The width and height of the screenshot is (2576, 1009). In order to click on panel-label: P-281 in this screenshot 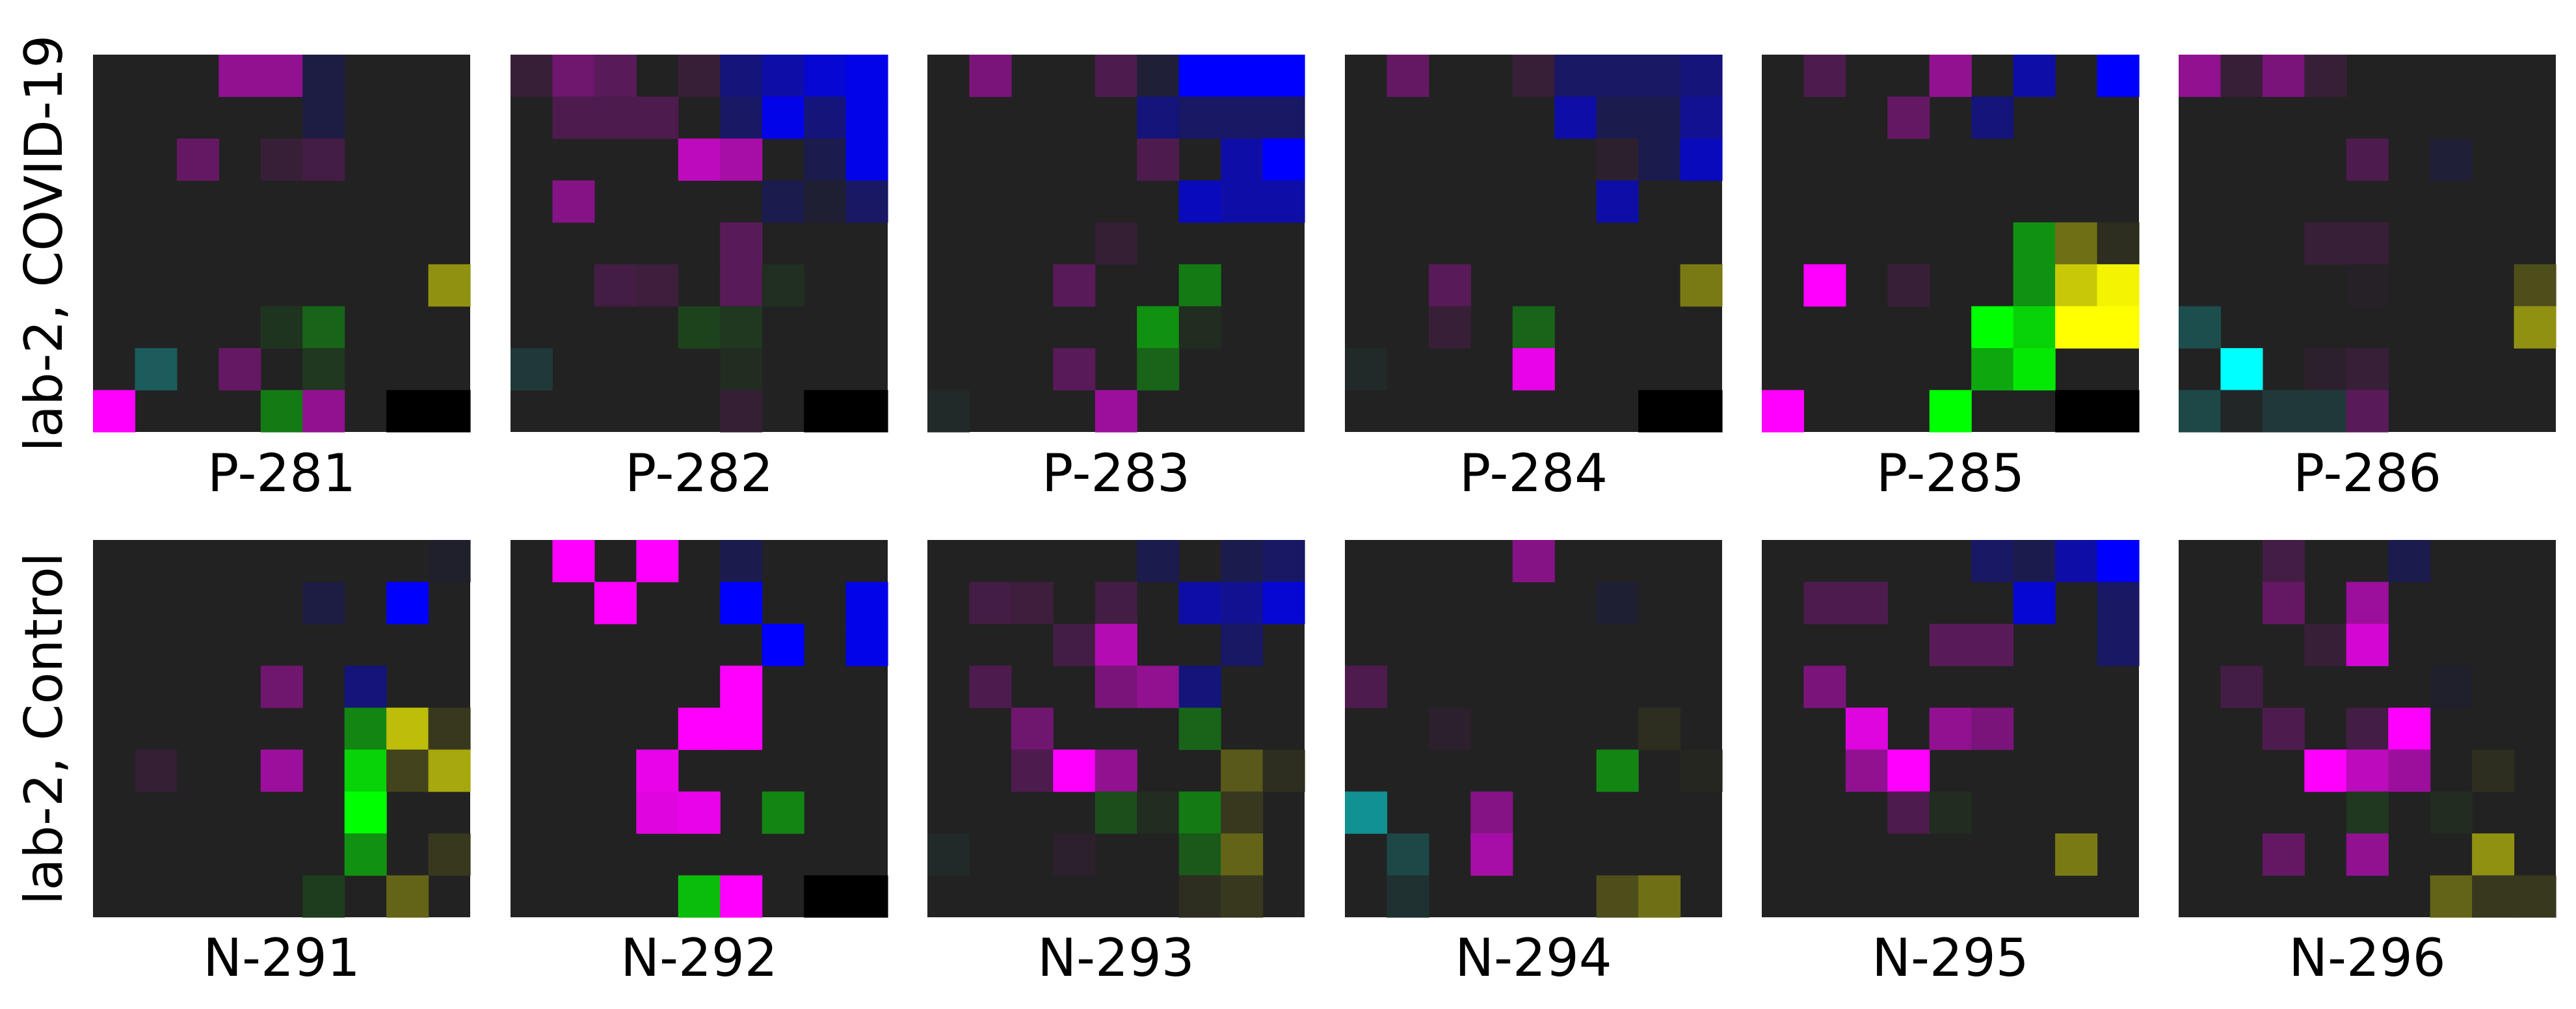, I will do `click(281, 473)`.